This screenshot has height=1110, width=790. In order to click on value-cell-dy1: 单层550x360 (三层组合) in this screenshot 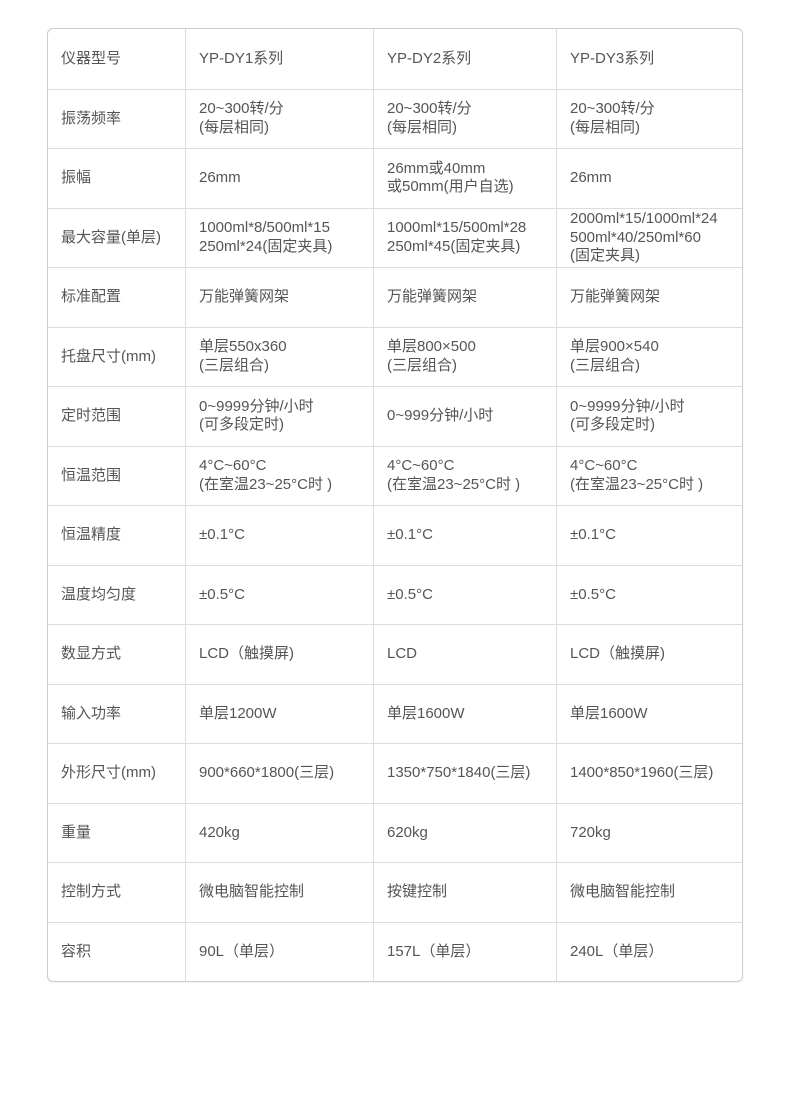, I will do `click(279, 356)`.